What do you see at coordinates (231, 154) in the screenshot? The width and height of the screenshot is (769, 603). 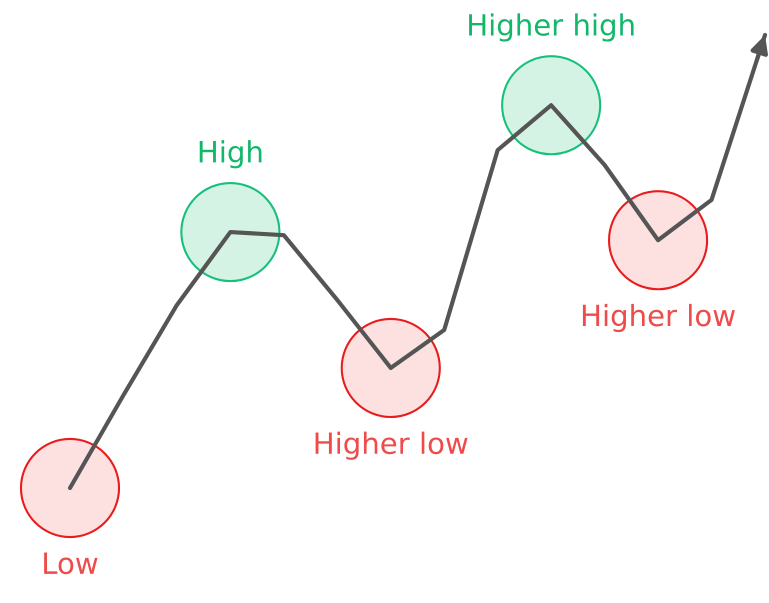 I see `annotation: High` at bounding box center [231, 154].